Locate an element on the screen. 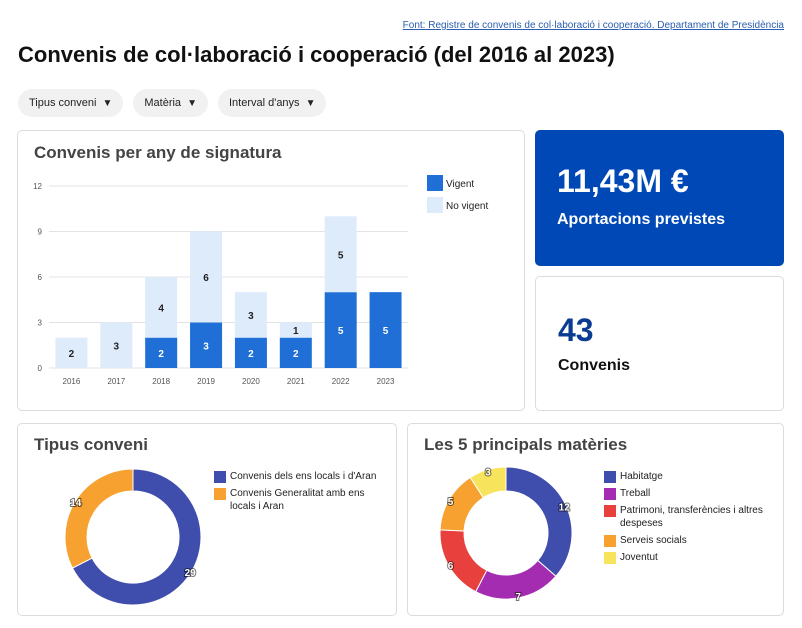 This screenshot has height=628, width=802. legend-label: Habitatge is located at coordinates (641, 476).